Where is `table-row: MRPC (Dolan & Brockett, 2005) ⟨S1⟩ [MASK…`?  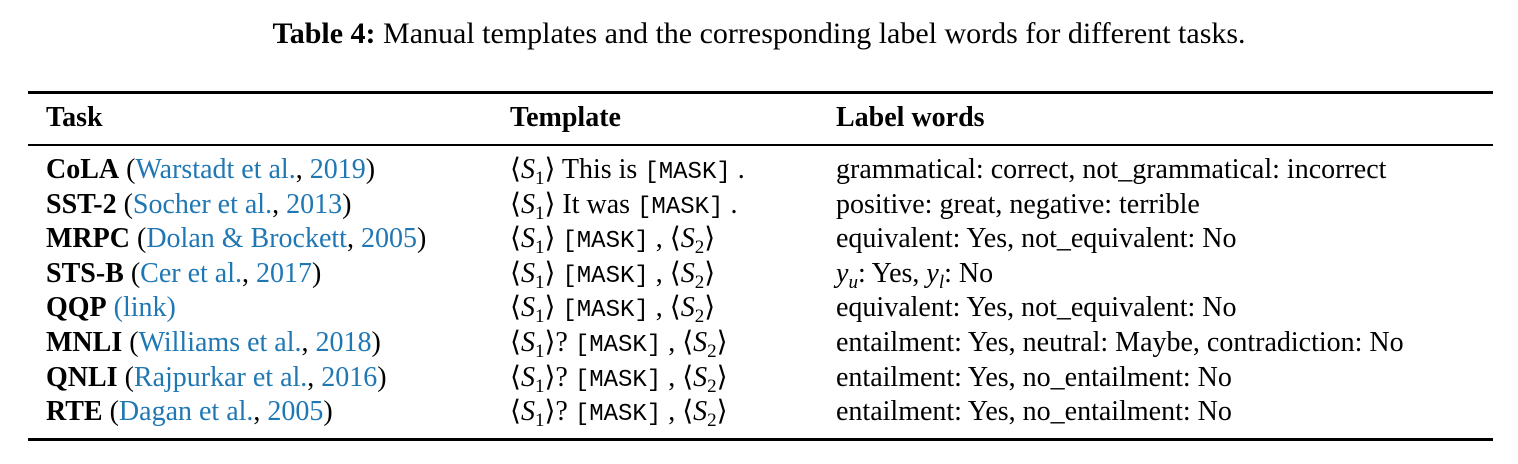 table-row: MRPC (Dolan & Brockett, 2005) ⟨S1⟩ [MASK… is located at coordinates (759, 240).